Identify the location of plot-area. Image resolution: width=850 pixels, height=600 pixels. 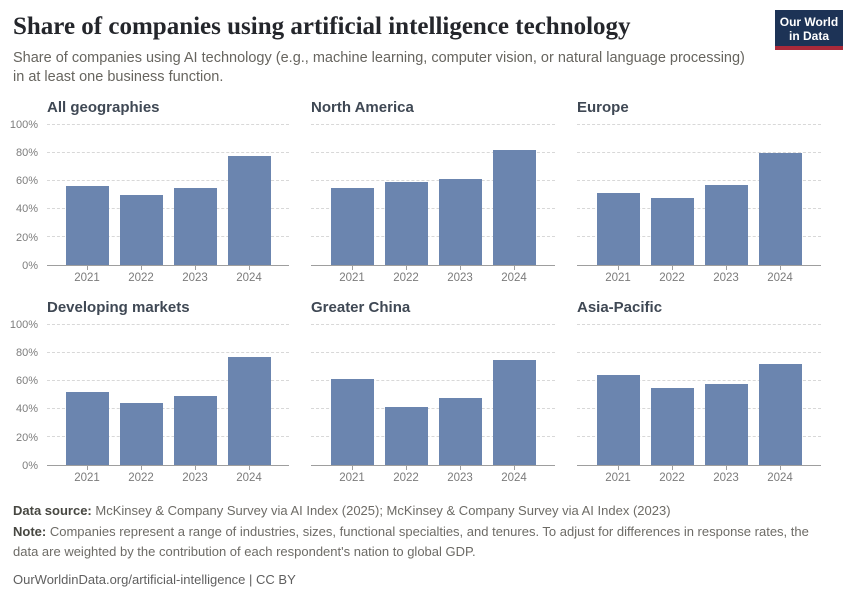
(168, 394).